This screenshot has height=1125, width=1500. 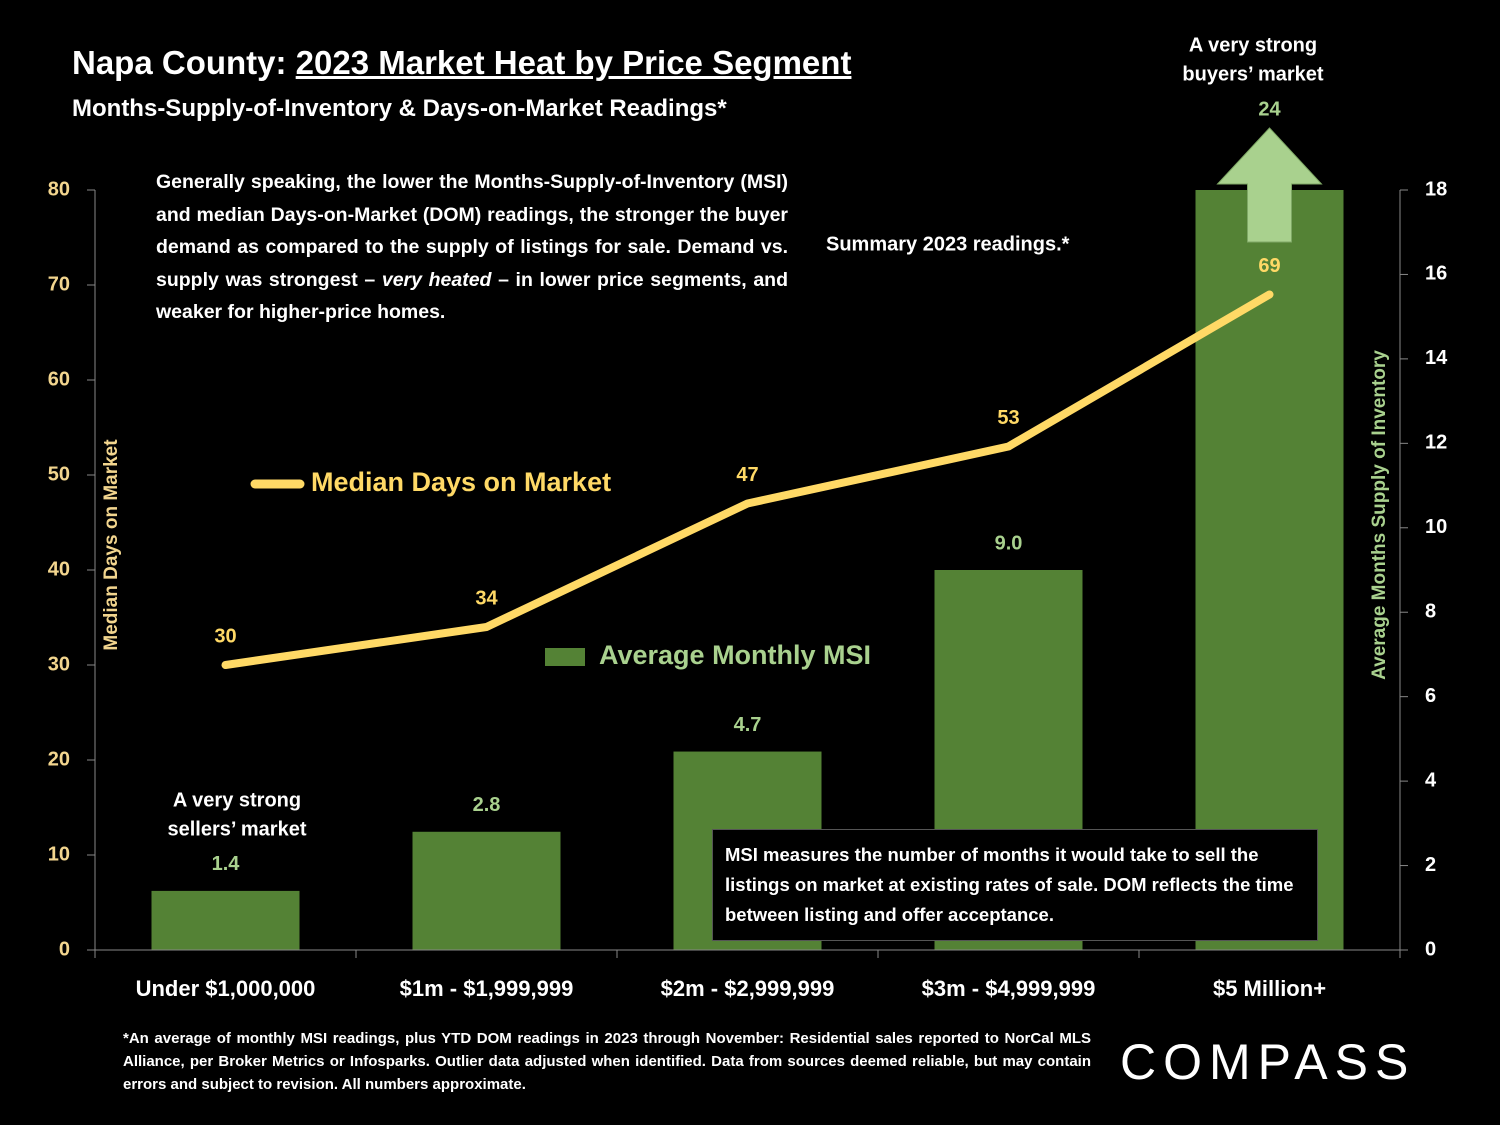 What do you see at coordinates (461, 482) in the screenshot?
I see `legend-label: Median Days on Market` at bounding box center [461, 482].